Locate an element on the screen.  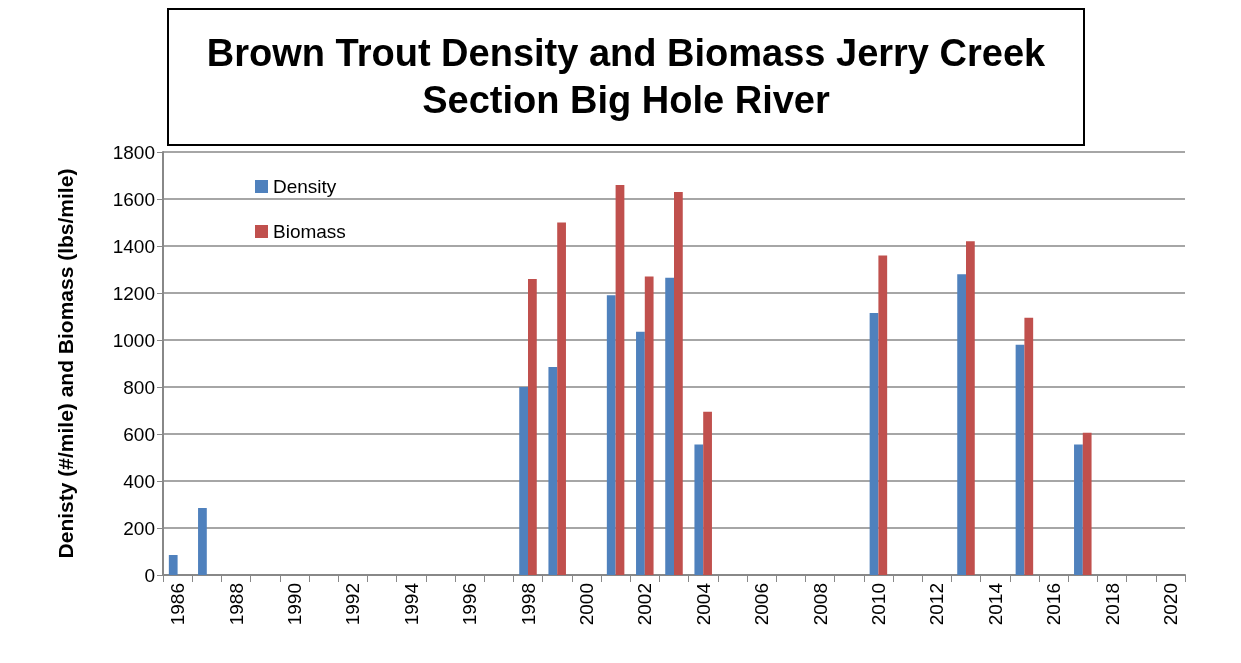
x-tick-label: 1992 is located at coordinates (353, 604).